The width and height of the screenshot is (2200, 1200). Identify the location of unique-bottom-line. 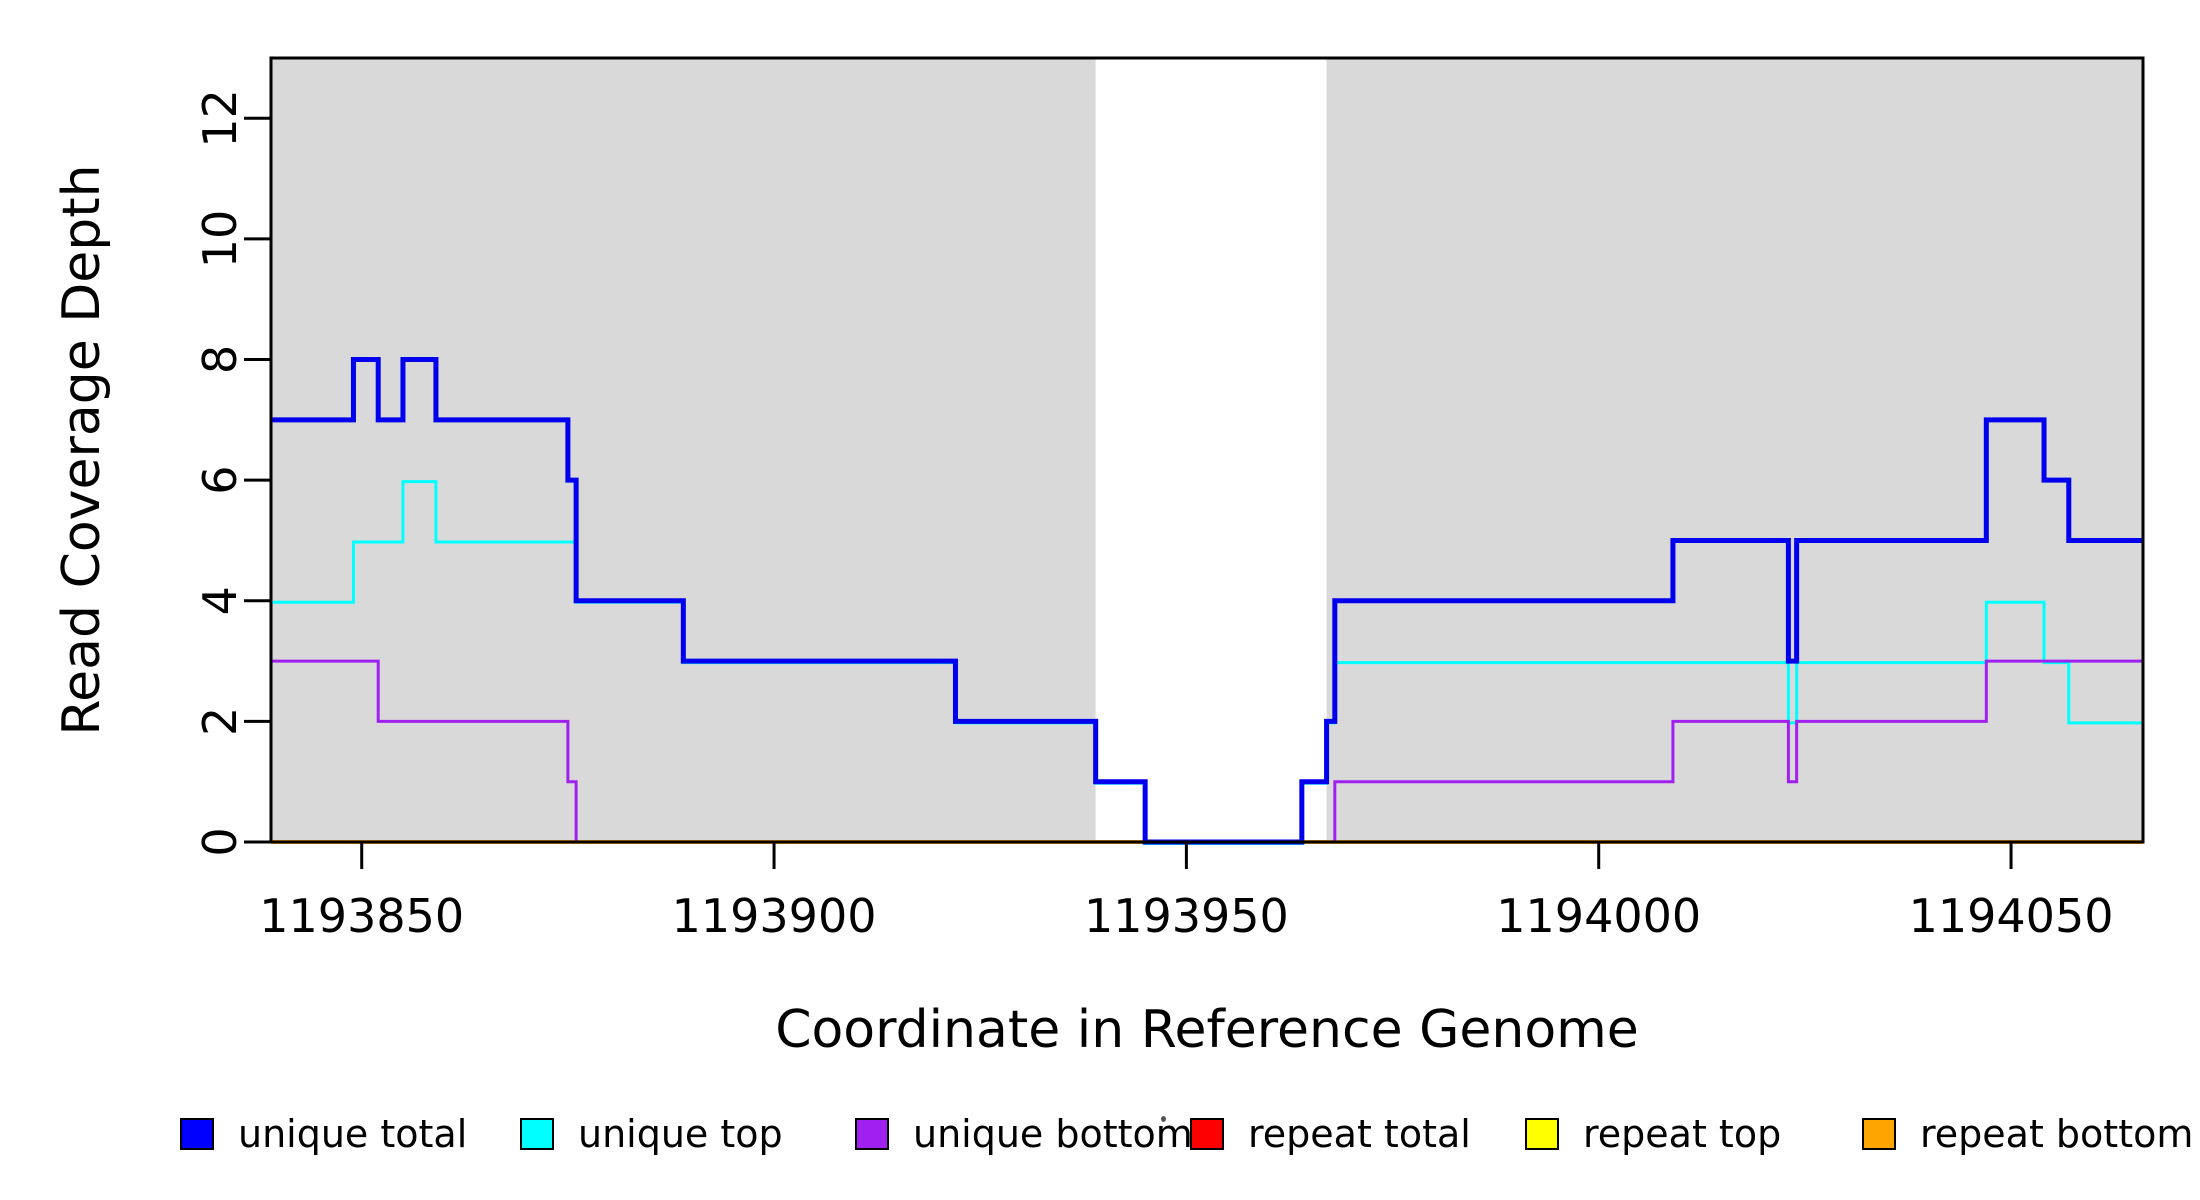
(1207, 751).